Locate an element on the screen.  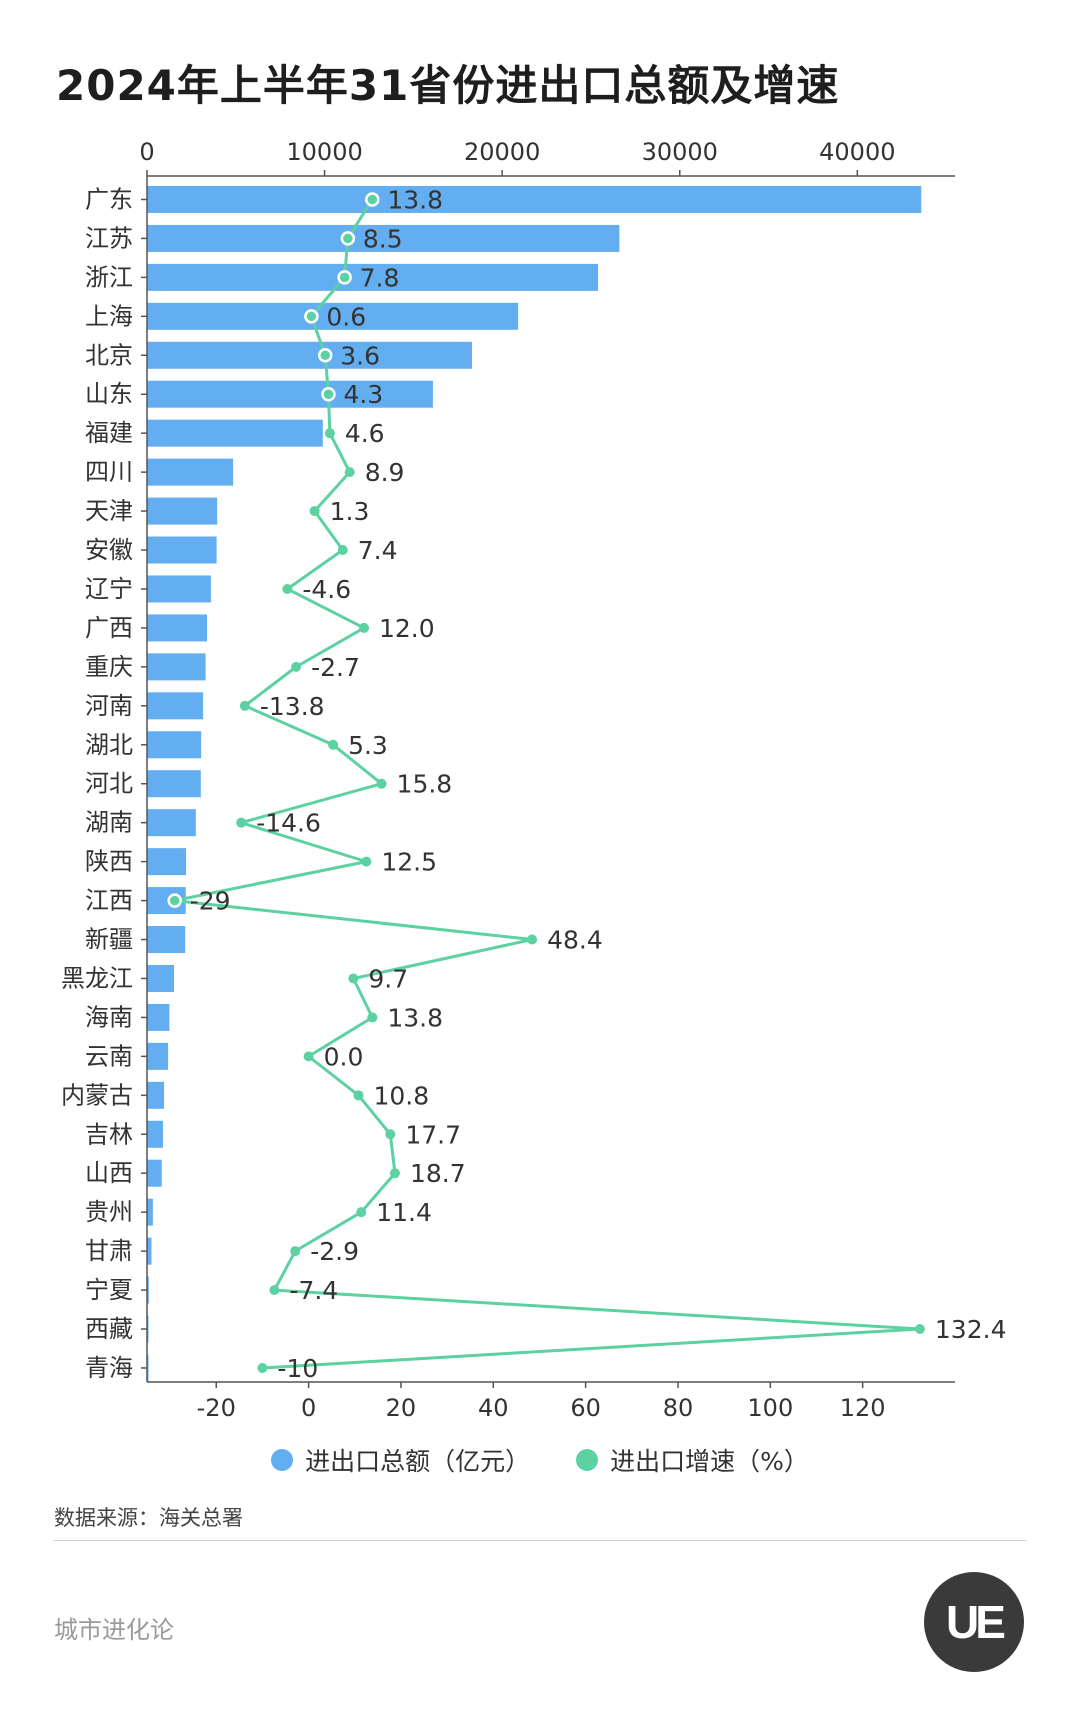
growth-point-上海 is located at coordinates (311, 316).